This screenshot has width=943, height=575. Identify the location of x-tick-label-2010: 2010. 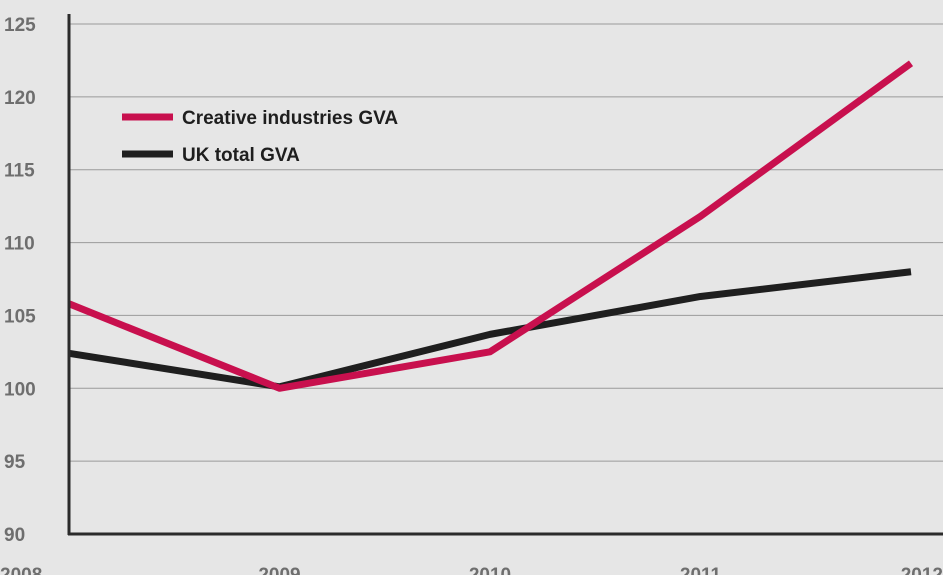
(490, 570).